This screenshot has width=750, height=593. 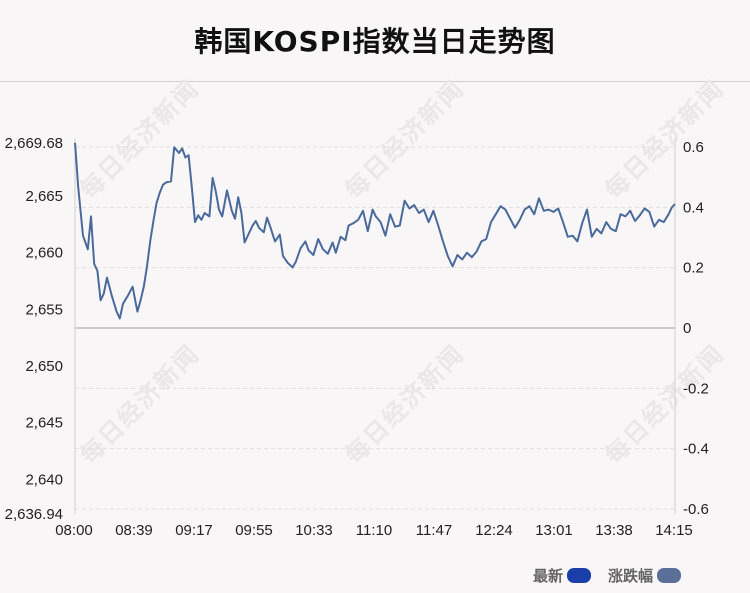 I want to click on y-right-tick-label: 0.6, so click(x=693, y=147).